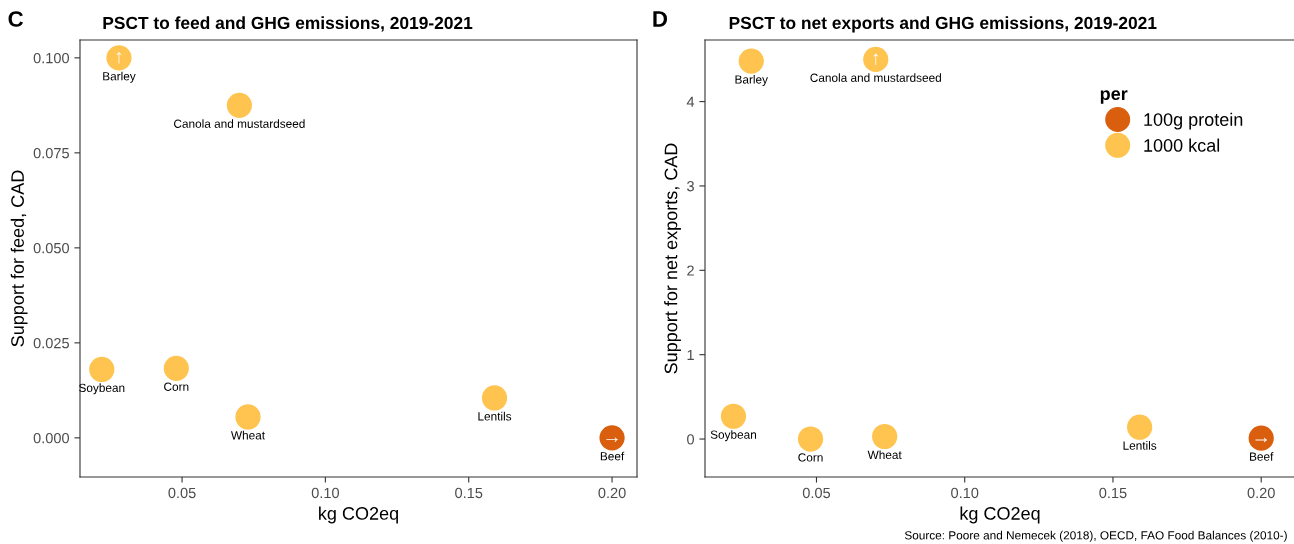 This screenshot has height=544, width=1294. I want to click on y-axis-title: Support for feed, CAD, so click(19, 258).